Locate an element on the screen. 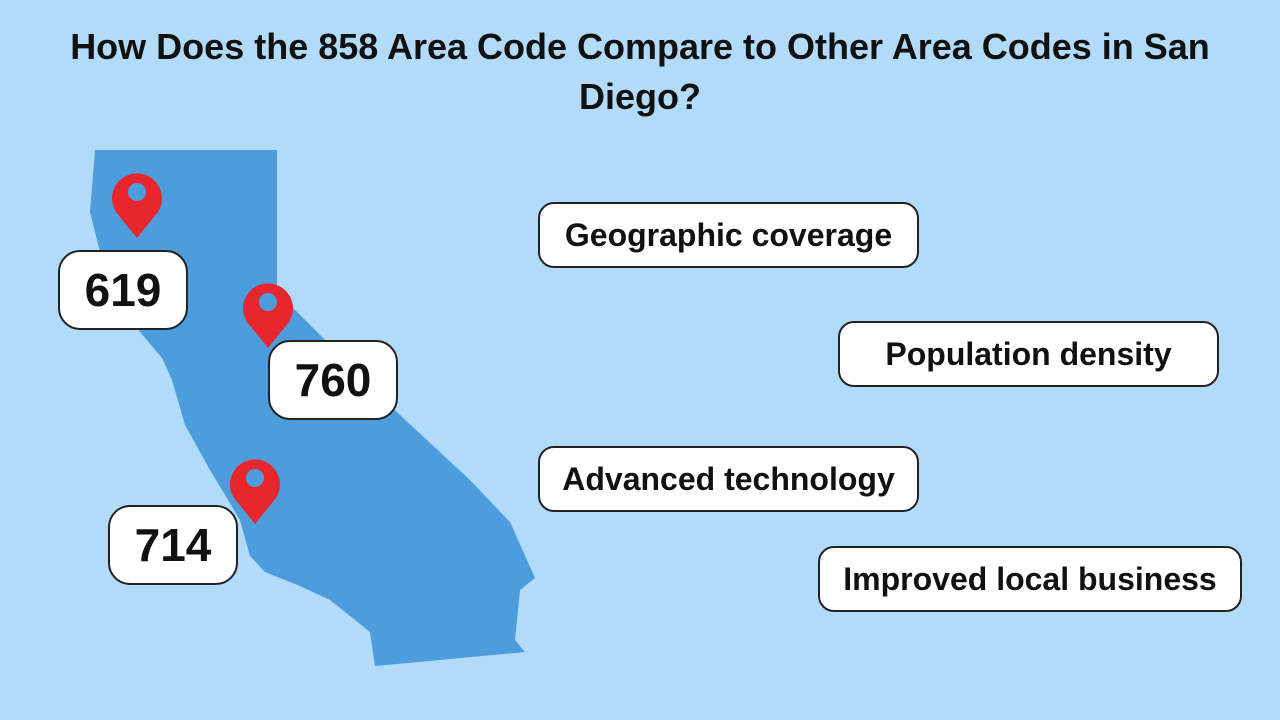 The image size is (1280, 720). factor-label: Geographic coverage is located at coordinates (728, 235).